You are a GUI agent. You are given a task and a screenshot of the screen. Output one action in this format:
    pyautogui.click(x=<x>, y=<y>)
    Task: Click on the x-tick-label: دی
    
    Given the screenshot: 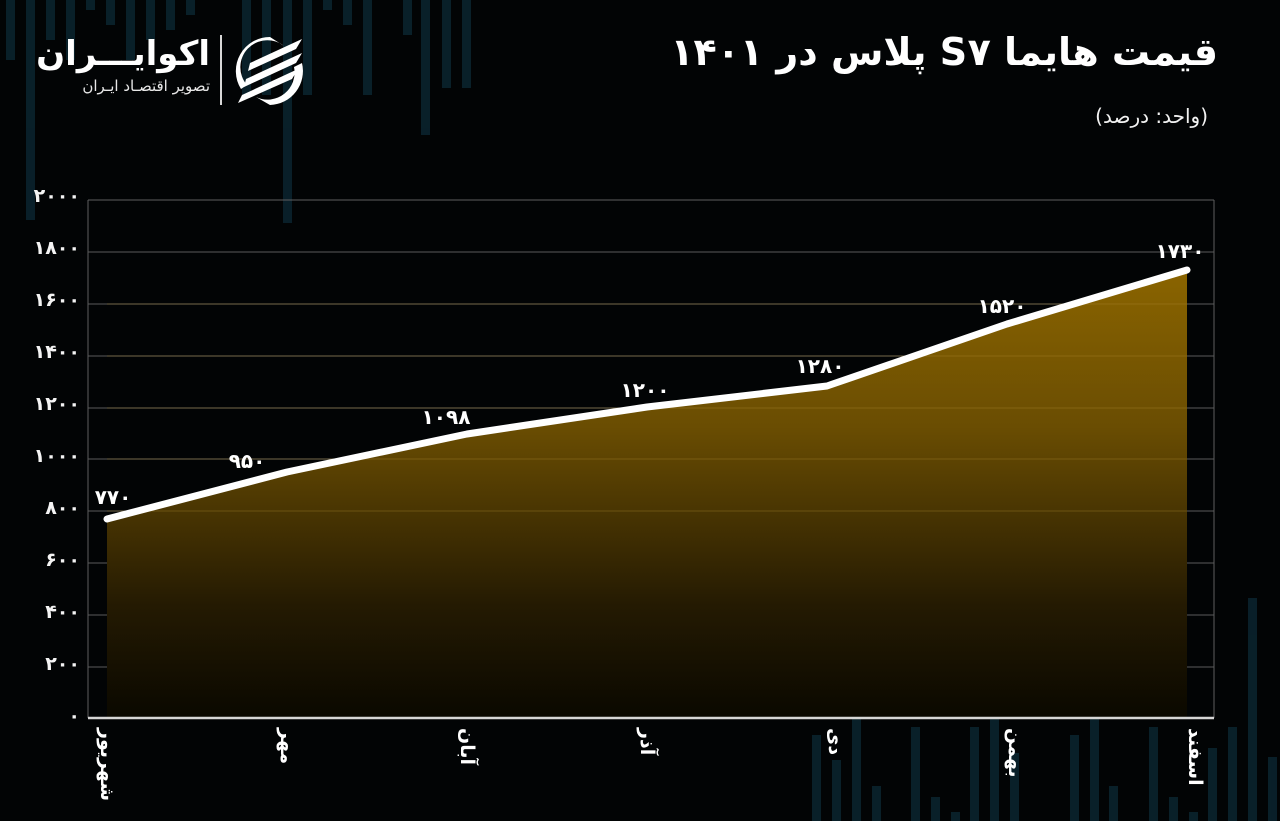 What is the action you would take?
    pyautogui.click(x=835, y=742)
    